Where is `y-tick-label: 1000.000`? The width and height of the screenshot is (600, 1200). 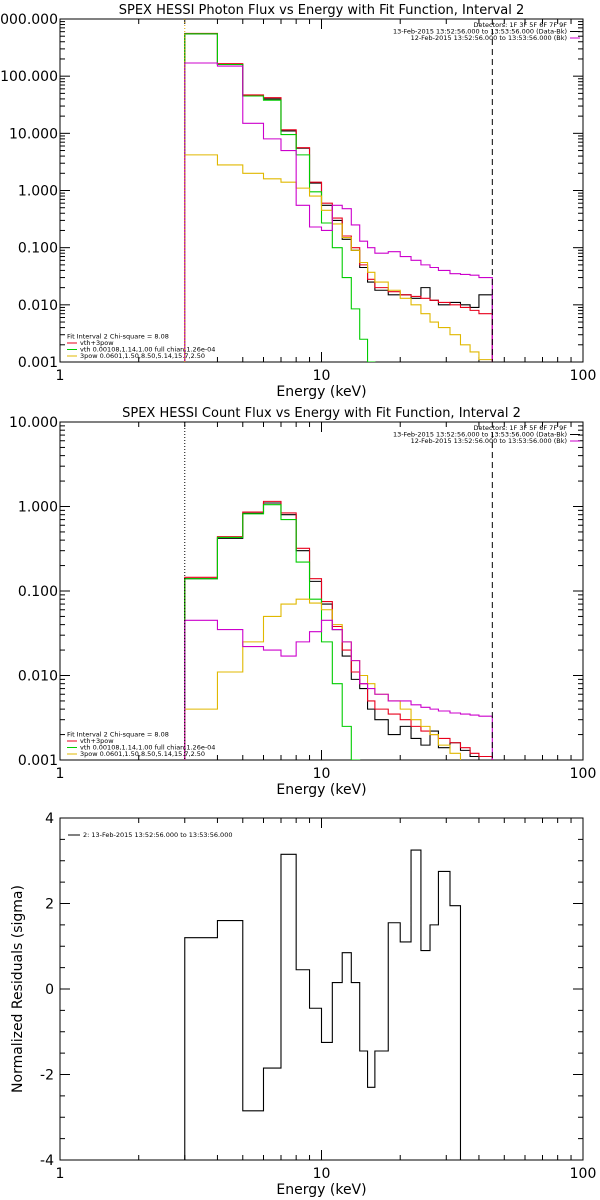
y-tick-label: 1000.000 is located at coordinates (29, 20).